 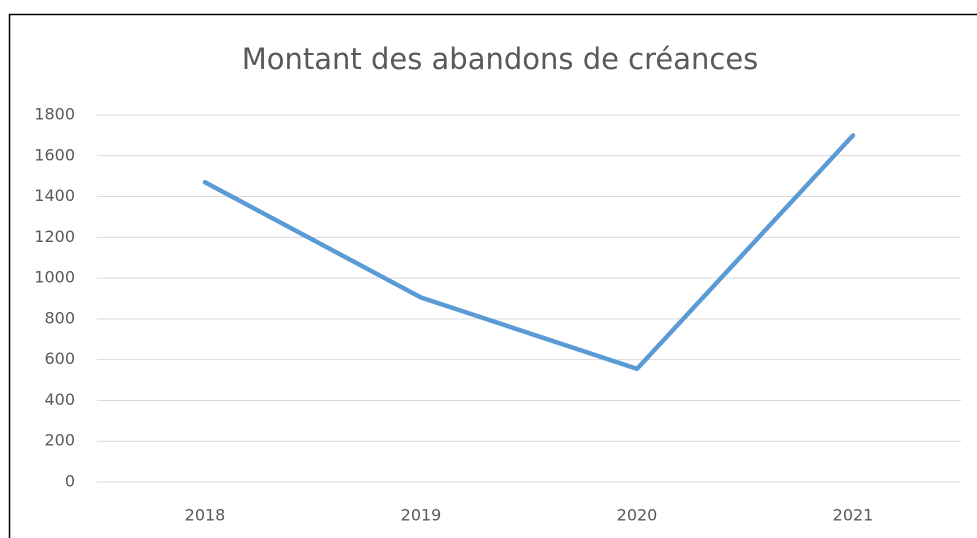 What do you see at coordinates (421, 515) in the screenshot?
I see `x-tick-label: 2019` at bounding box center [421, 515].